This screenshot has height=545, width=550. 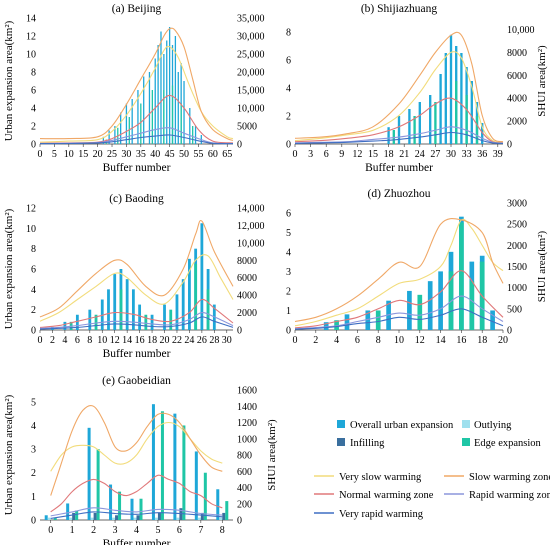 What do you see at coordinates (381, 514) in the screenshot?
I see `legend-label-very-rapid: Very rapid warming` at bounding box center [381, 514].